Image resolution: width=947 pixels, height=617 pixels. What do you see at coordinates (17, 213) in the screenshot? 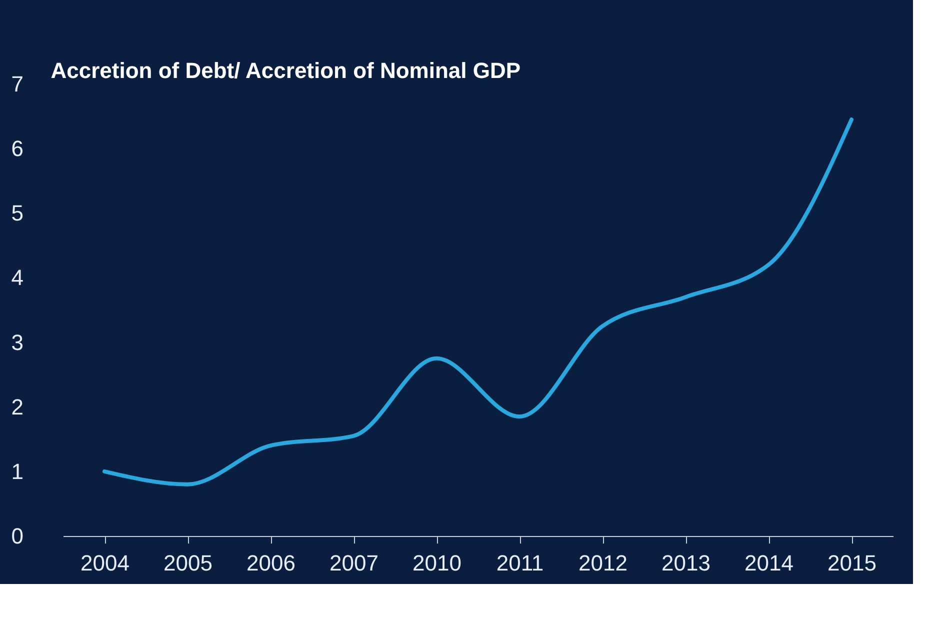
I see `y-tick-label: 5` at bounding box center [17, 213].